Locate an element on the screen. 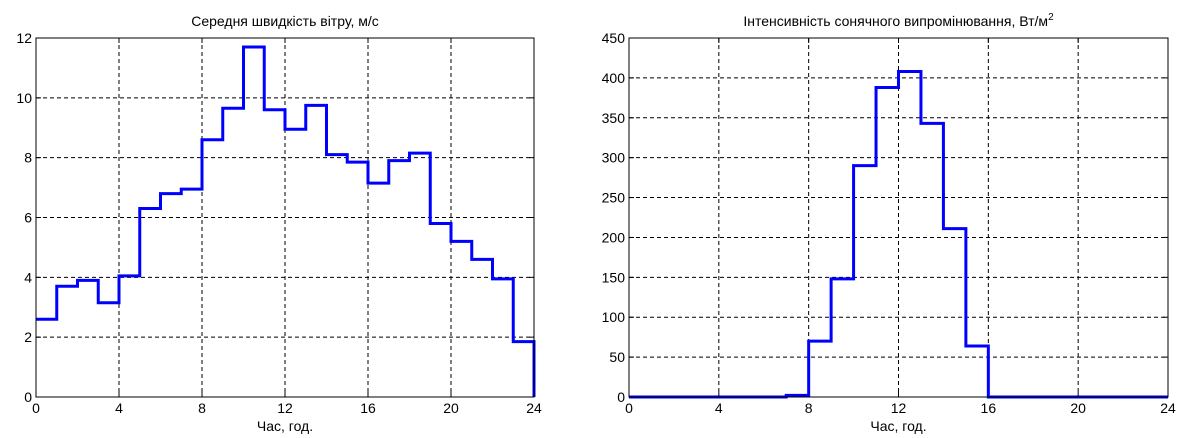 The width and height of the screenshot is (1187, 438). y-tick-label: 450 is located at coordinates (614, 38).